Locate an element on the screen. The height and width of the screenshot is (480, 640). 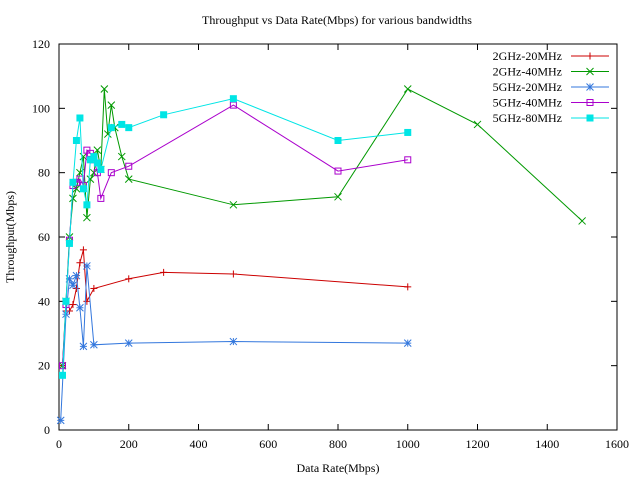
x-tick-label: 1200 is located at coordinates (478, 444).